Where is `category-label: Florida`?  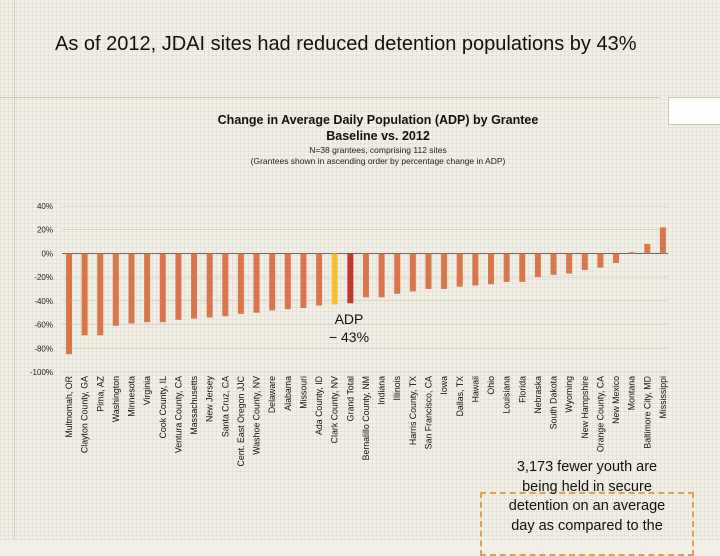
category-label: Florida is located at coordinates (522, 389).